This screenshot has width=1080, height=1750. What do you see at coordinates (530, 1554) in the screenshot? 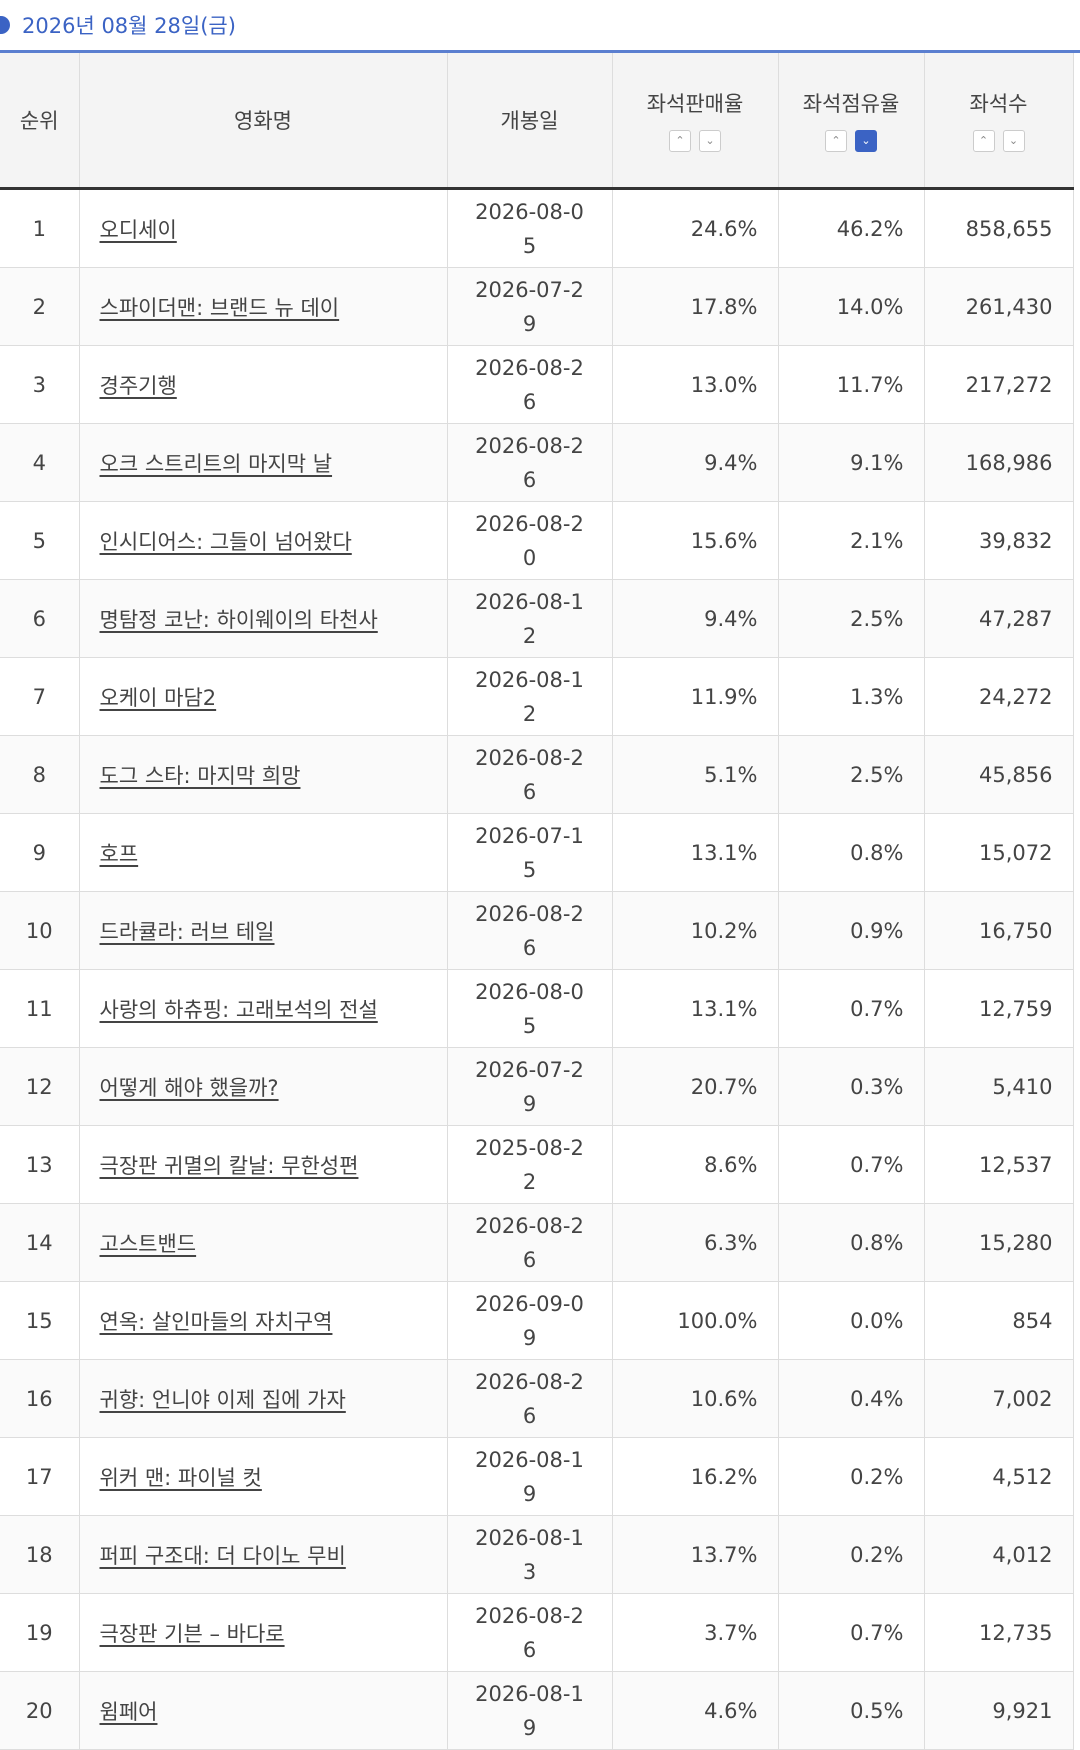
I see `release-date: 2026-08-13` at bounding box center [530, 1554].